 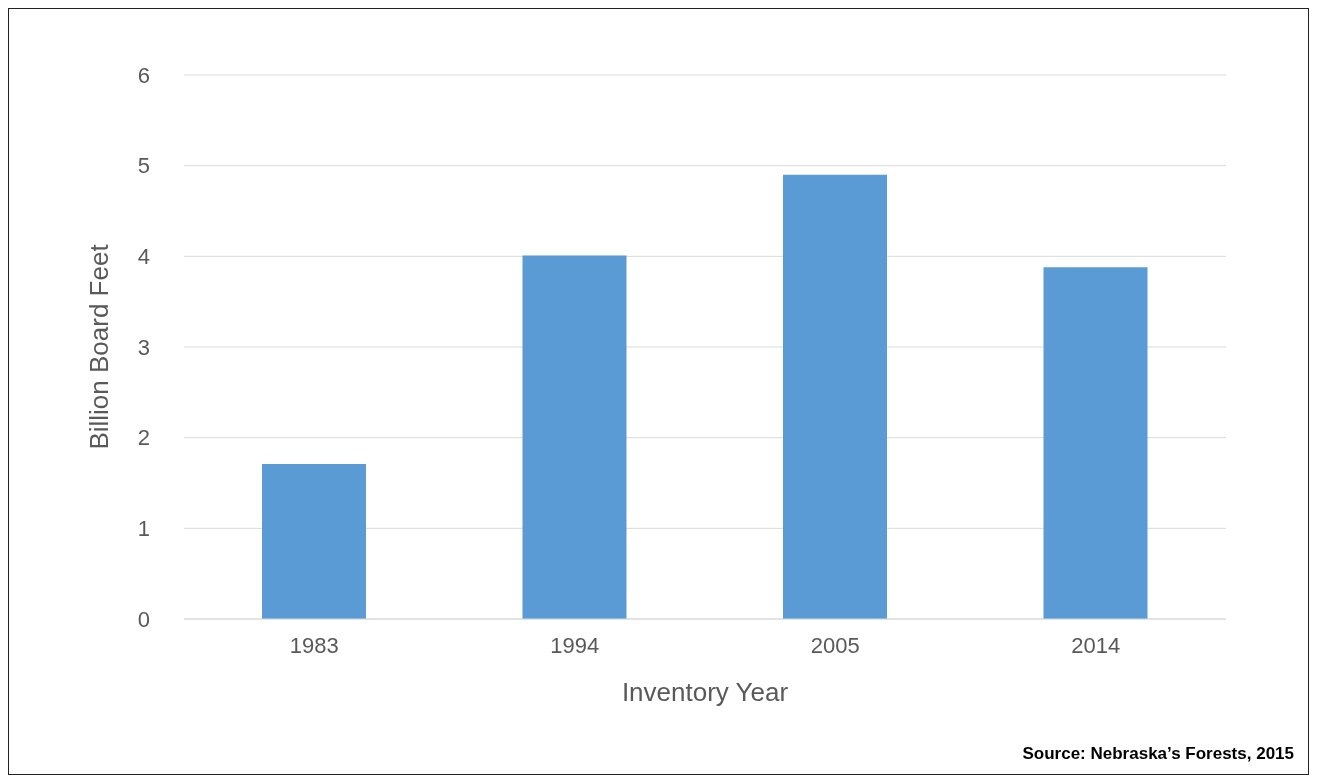 I want to click on y-tick-label: 3, so click(x=143, y=347).